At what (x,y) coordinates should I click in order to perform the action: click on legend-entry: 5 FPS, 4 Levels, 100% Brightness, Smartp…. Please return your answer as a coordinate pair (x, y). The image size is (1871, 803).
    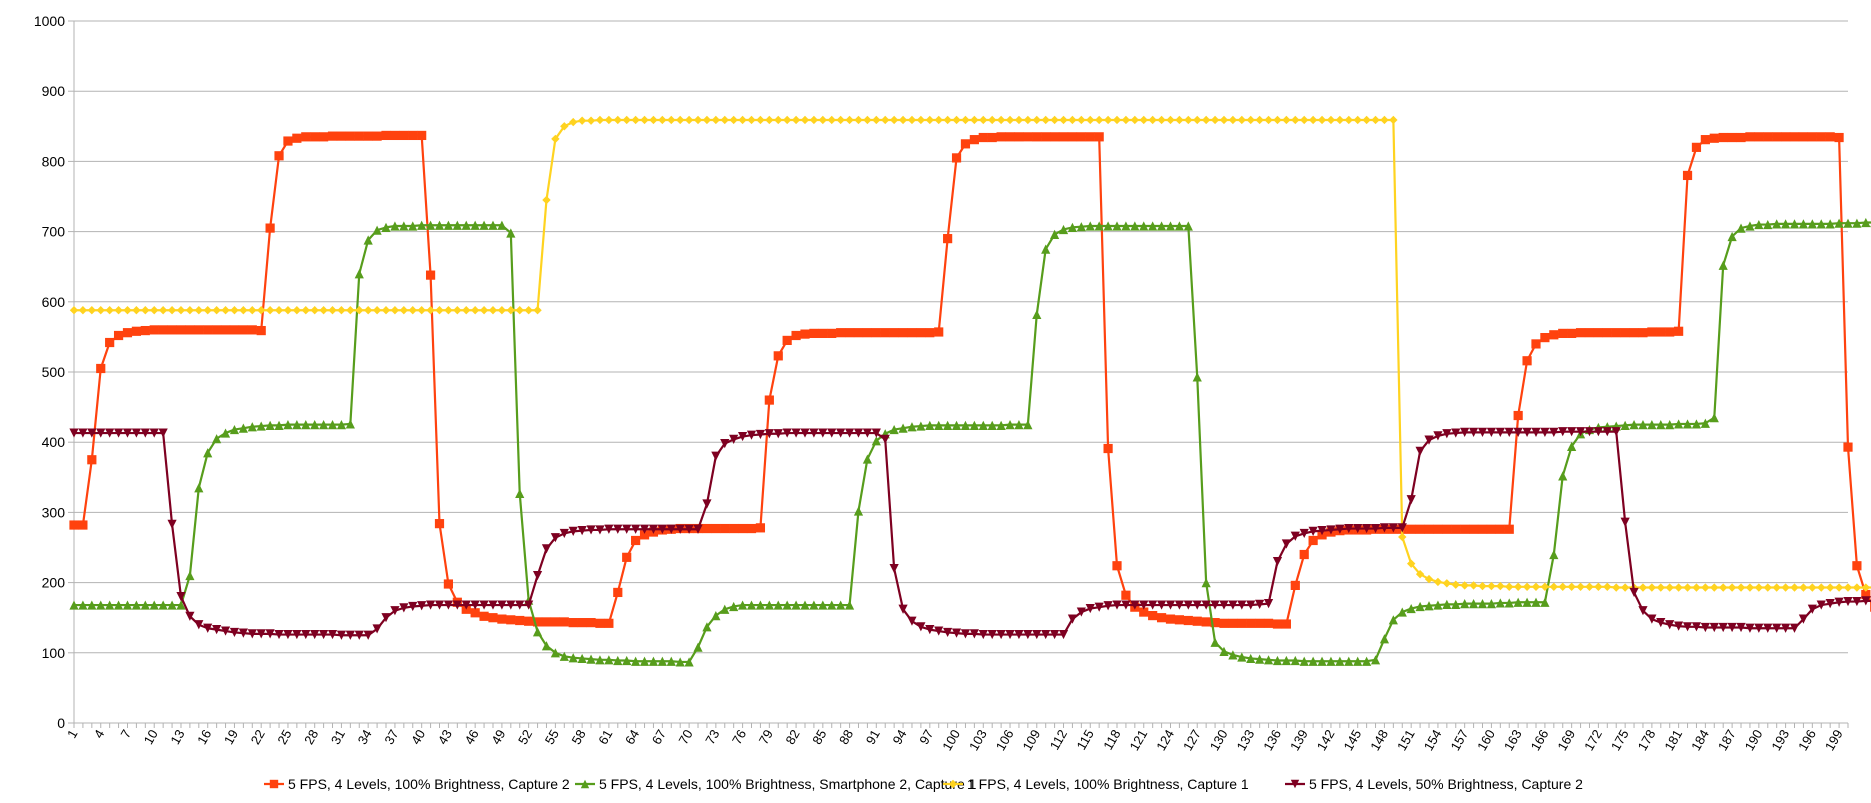
    Looking at the image, I should click on (776, 784).